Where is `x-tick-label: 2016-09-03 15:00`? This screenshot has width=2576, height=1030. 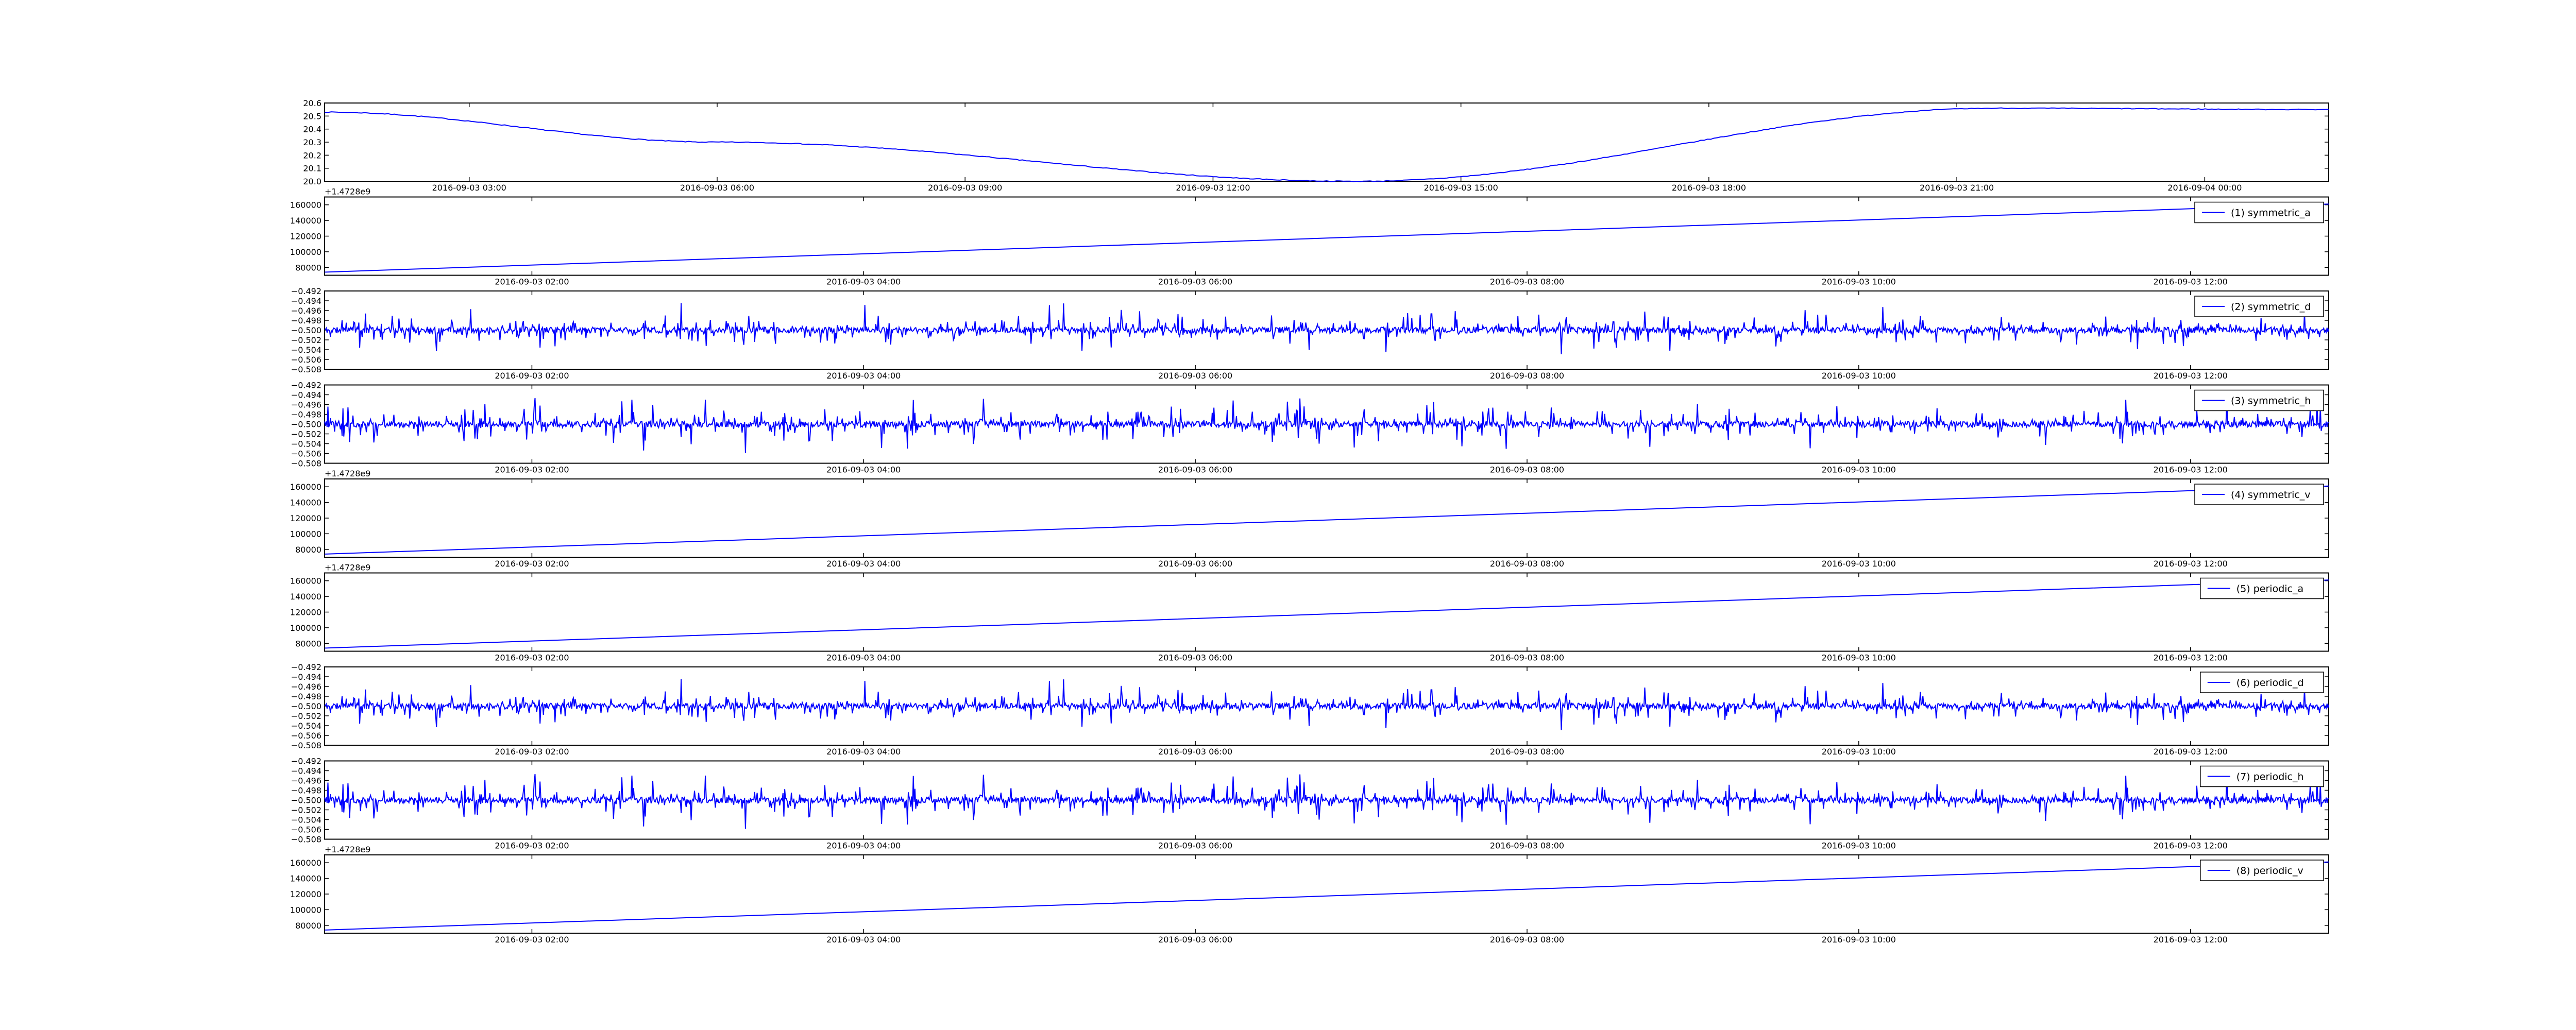 x-tick-label: 2016-09-03 15:00 is located at coordinates (1461, 188).